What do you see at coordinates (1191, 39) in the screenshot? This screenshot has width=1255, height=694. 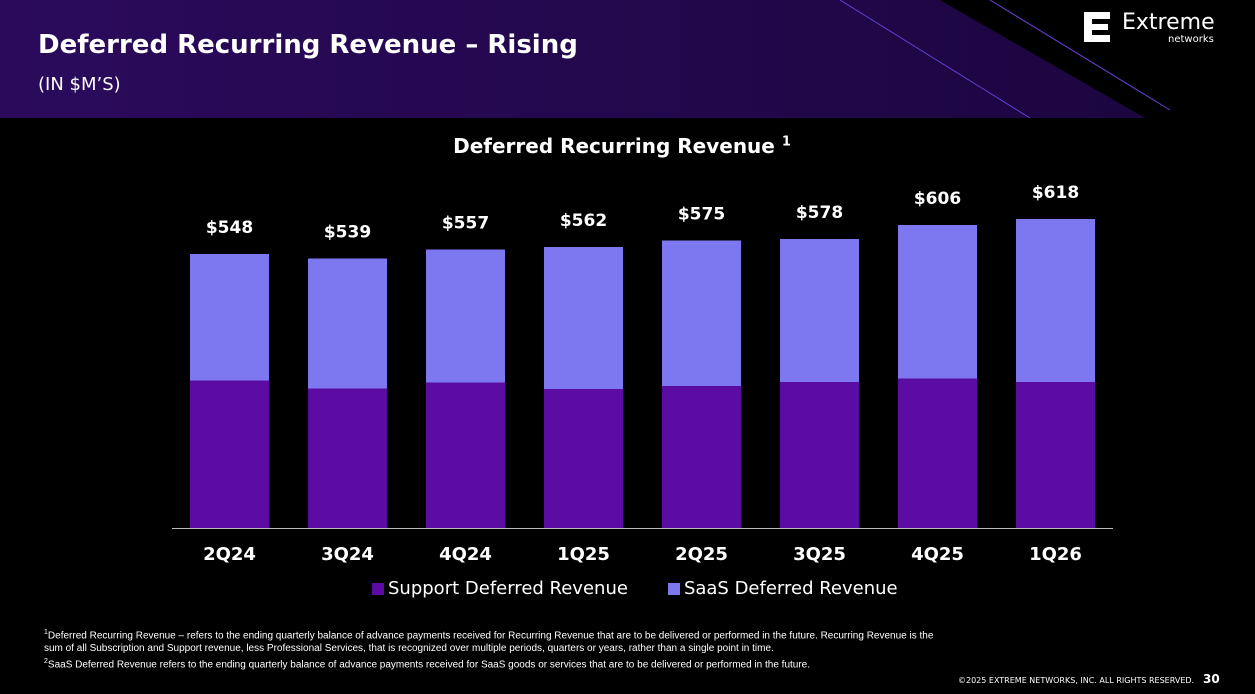 I see `logo-subtext: networks` at bounding box center [1191, 39].